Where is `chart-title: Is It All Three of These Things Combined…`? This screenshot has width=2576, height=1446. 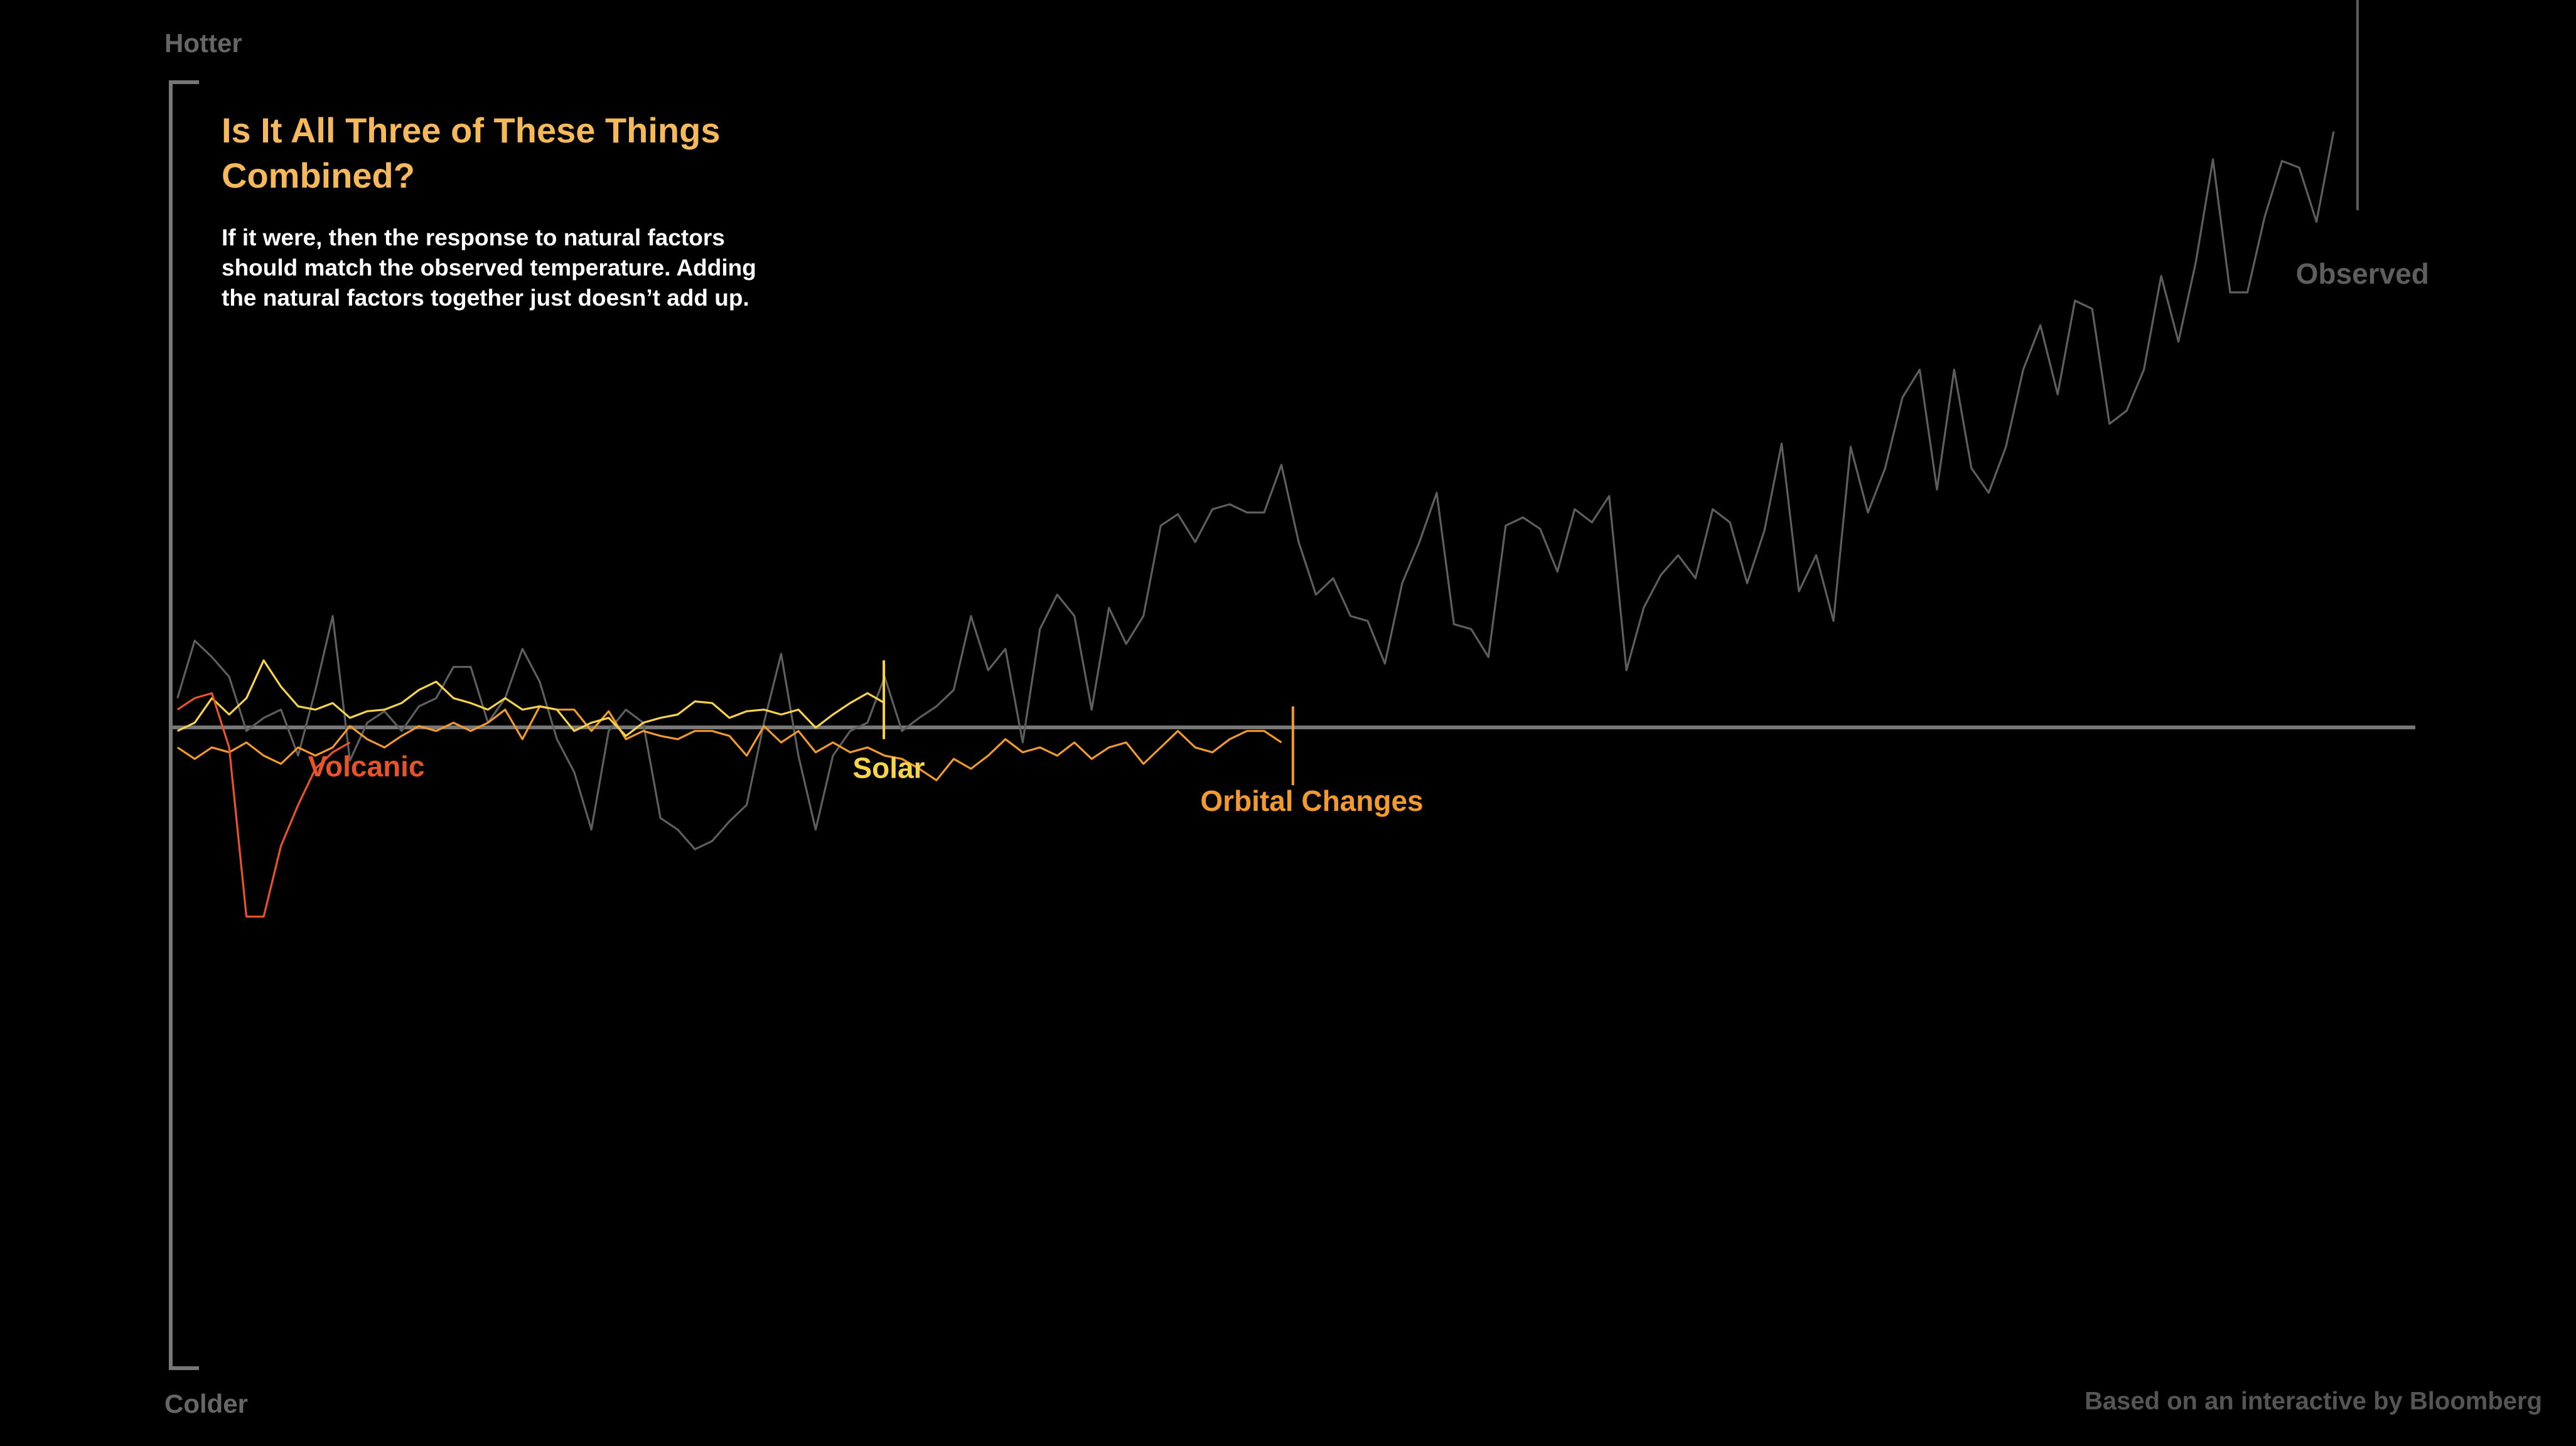 chart-title: Is It All Three of These Things Combined… is located at coordinates (471, 152).